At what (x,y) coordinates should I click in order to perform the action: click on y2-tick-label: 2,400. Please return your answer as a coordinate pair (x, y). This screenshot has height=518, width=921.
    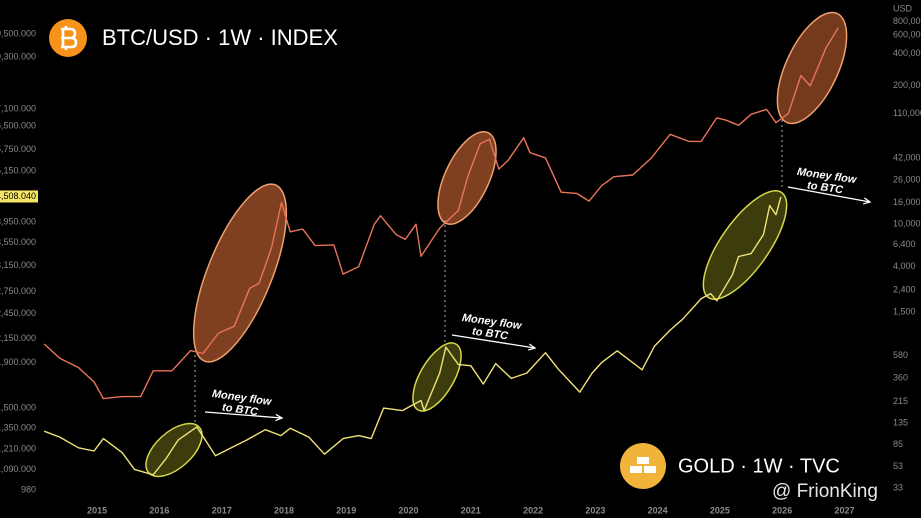
    Looking at the image, I should click on (904, 290).